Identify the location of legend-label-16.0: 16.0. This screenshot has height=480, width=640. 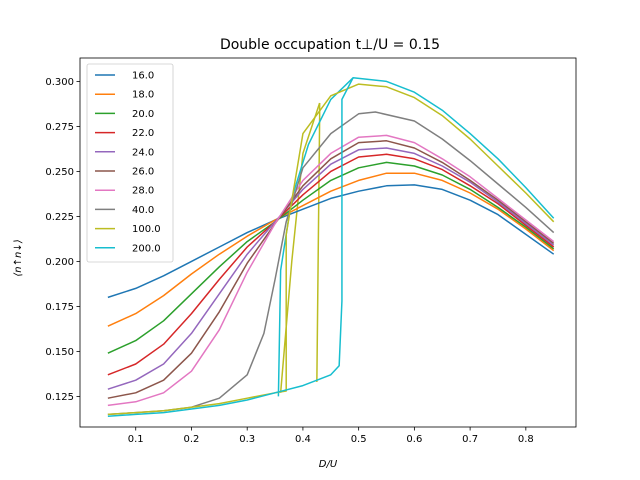
(143, 76).